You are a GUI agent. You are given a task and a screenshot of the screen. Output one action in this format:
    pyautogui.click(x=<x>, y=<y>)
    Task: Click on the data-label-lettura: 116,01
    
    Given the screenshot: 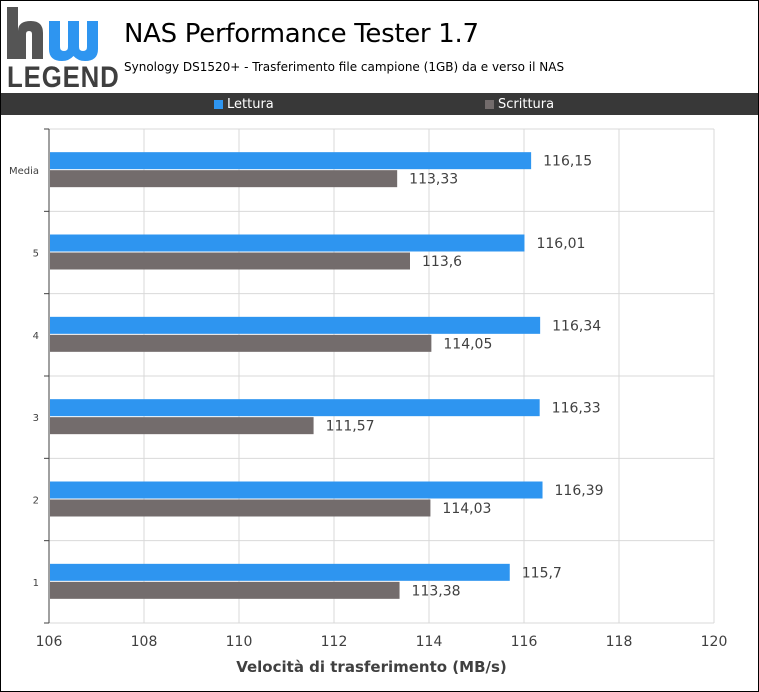 What is the action you would take?
    pyautogui.click(x=560, y=244)
    